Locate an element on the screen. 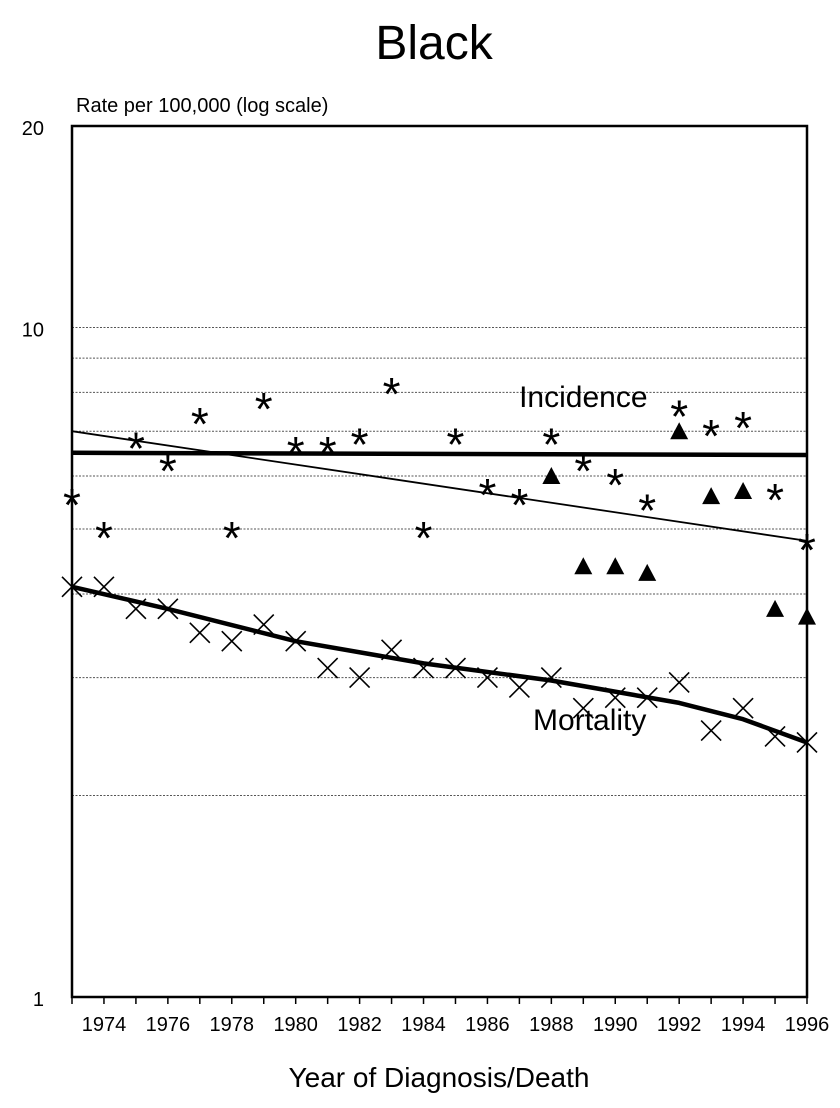 This screenshot has height=1108, width=840. annotations: Incidence Mortality is located at coordinates (583, 559).